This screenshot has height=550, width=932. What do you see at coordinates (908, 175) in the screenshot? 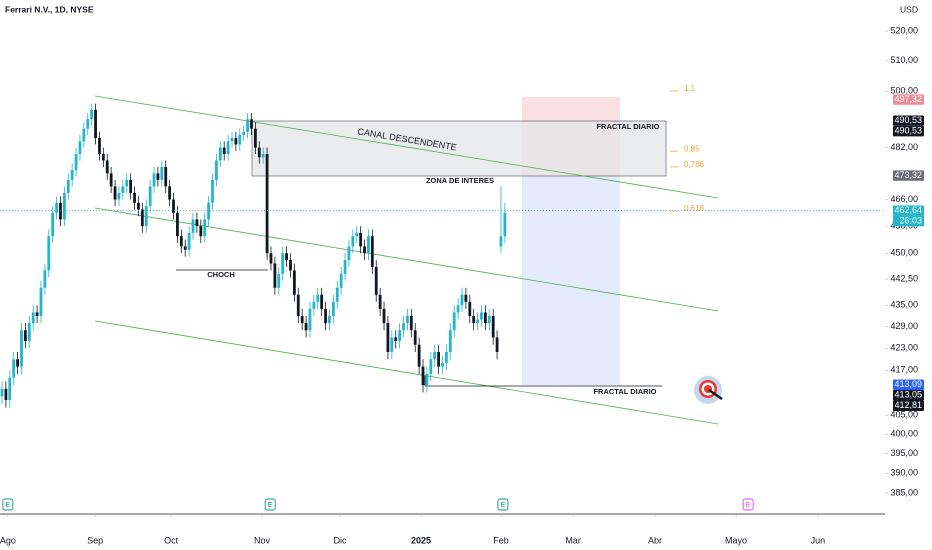
I see `price-label: 473,32` at bounding box center [908, 175].